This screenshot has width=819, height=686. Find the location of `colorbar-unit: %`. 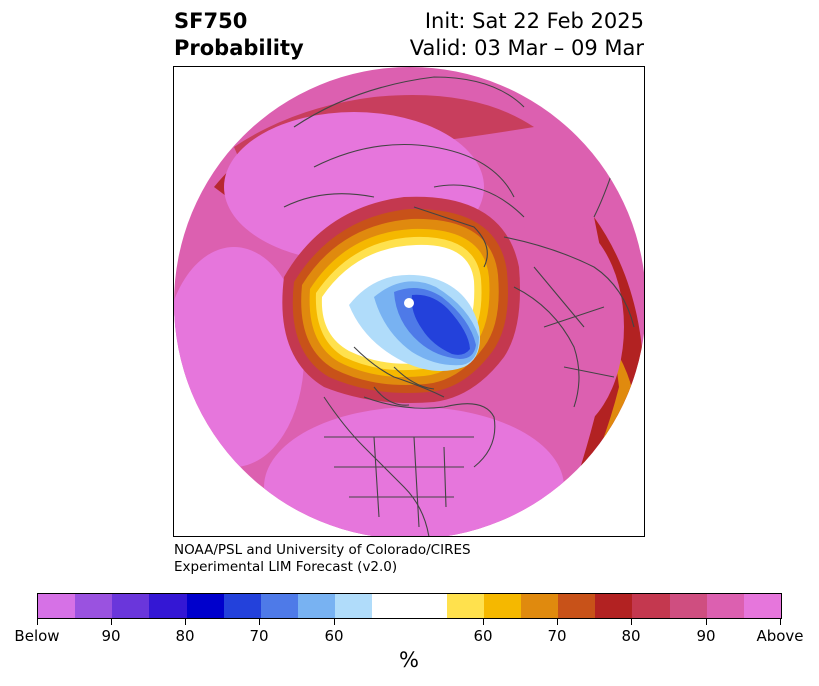

colorbar-unit: % is located at coordinates (409, 660).